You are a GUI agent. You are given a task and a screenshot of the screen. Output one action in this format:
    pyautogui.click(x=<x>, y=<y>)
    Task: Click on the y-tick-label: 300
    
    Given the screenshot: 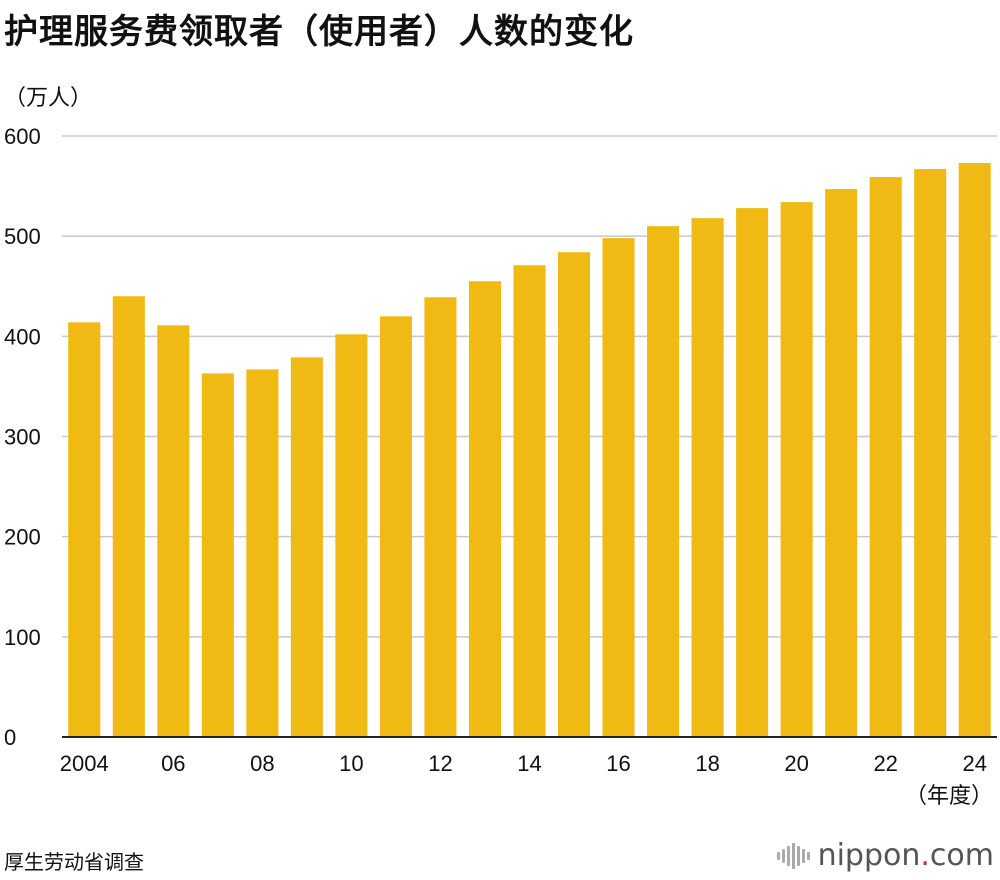 What is the action you would take?
    pyautogui.click(x=22, y=437)
    